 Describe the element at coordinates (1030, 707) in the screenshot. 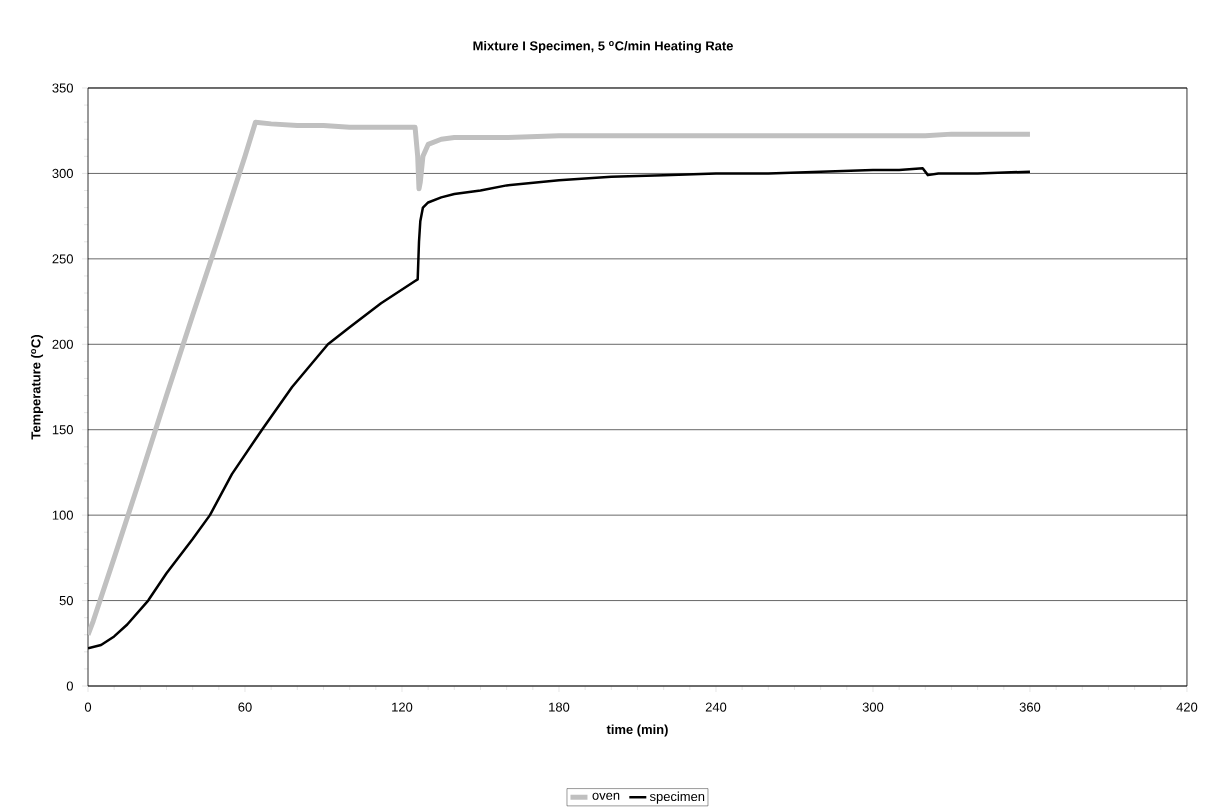

I see `x-tick-label: 360` at that location.